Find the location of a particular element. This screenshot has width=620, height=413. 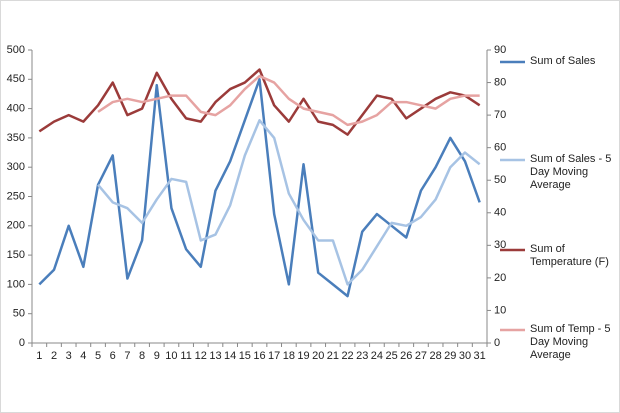

y2-tick-label: 40 is located at coordinates (500, 213).